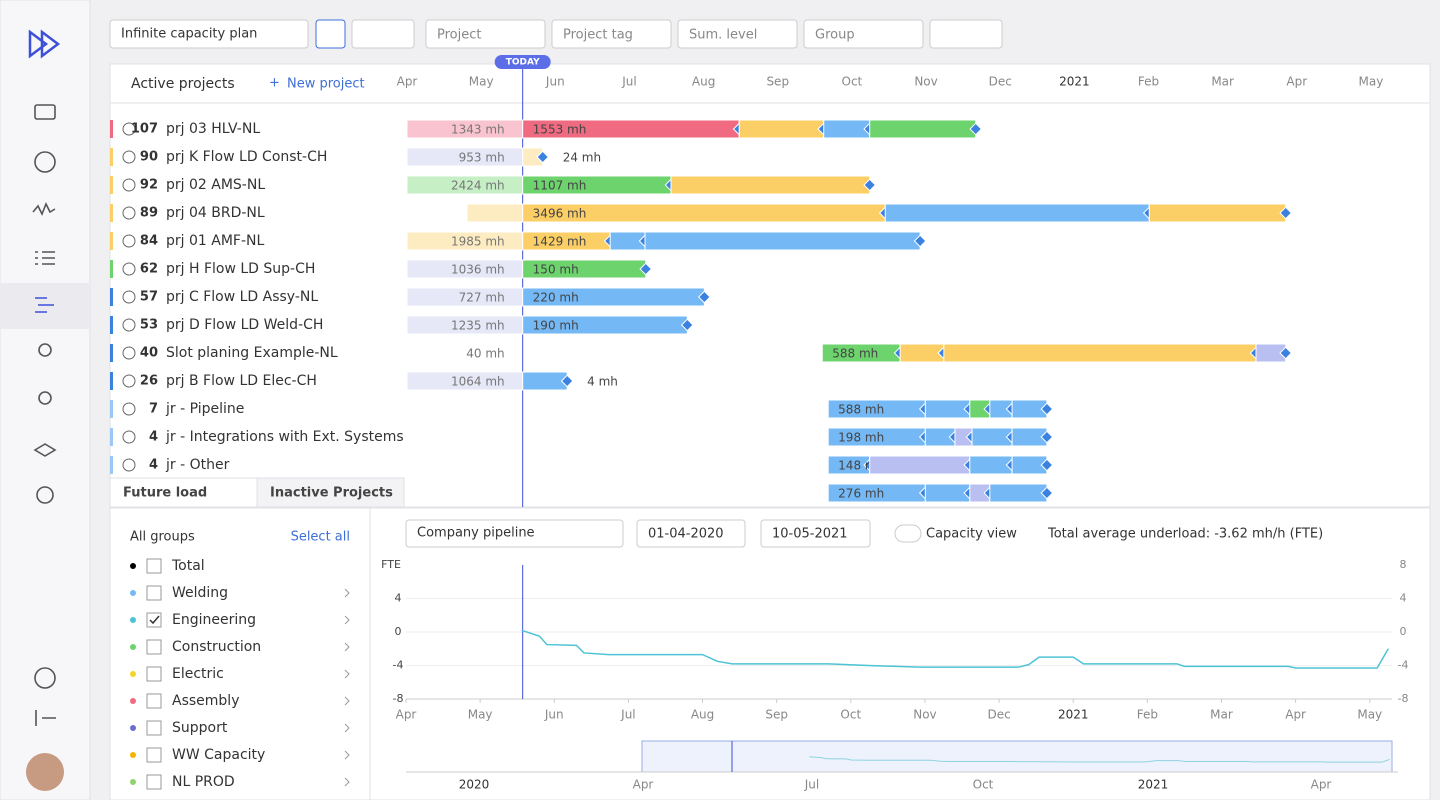 The height and width of the screenshot is (800, 1440). Describe the element at coordinates (111, 381) in the screenshot. I see `row-color` at that location.